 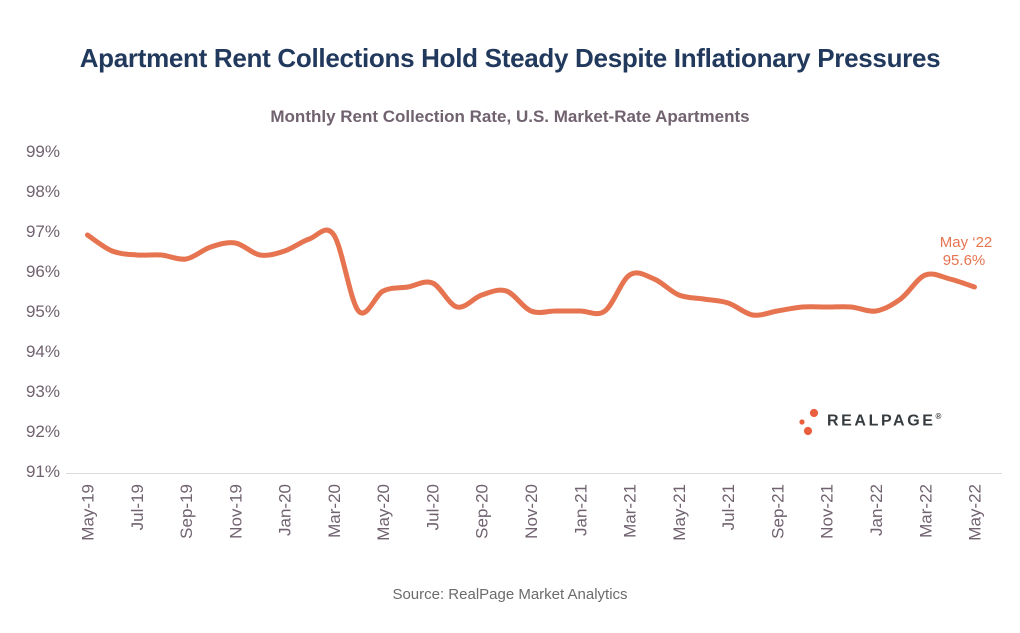 I want to click on y-axis-tick-label: 92%, so click(x=43, y=431).